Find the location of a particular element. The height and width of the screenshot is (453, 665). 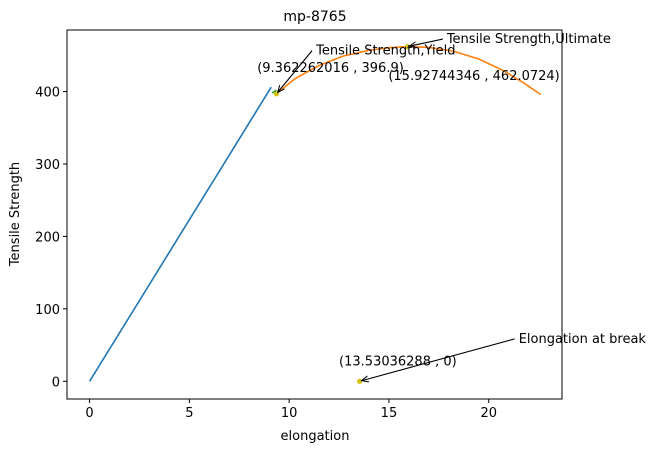

y-axis-label: Tensile Strength is located at coordinates (15, 214).